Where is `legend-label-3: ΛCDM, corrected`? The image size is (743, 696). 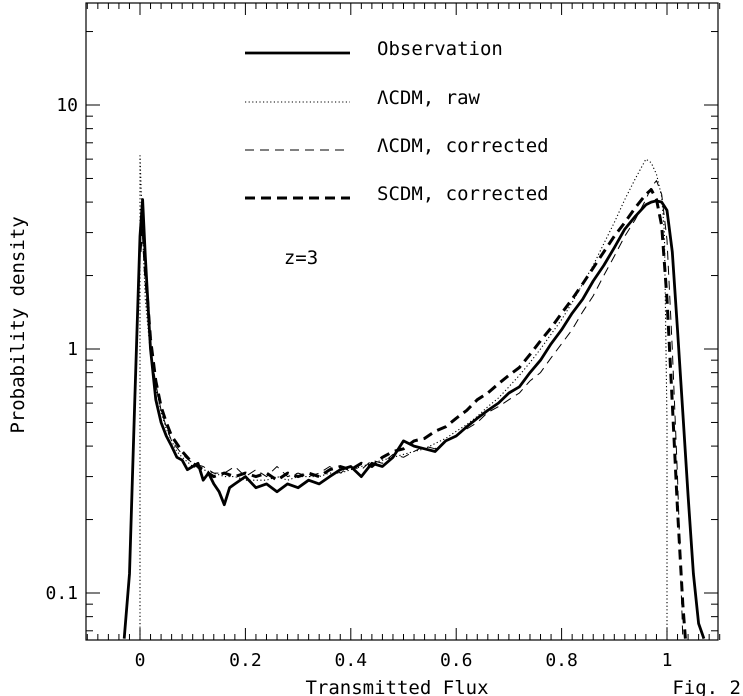
legend-label-3: ΛCDM, corrected is located at coordinates (463, 146).